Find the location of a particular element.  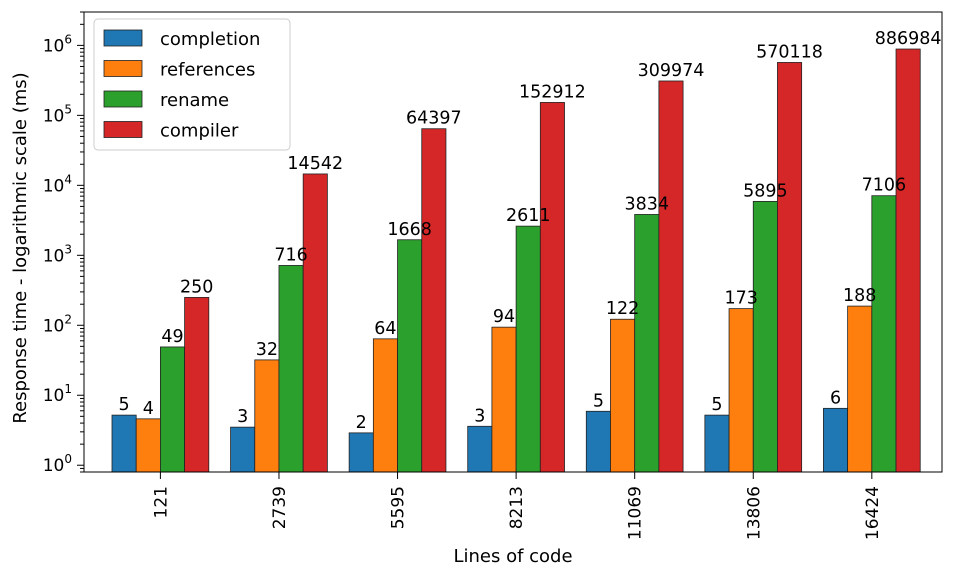

legend: completion references rename compiler is located at coordinates (192, 84).